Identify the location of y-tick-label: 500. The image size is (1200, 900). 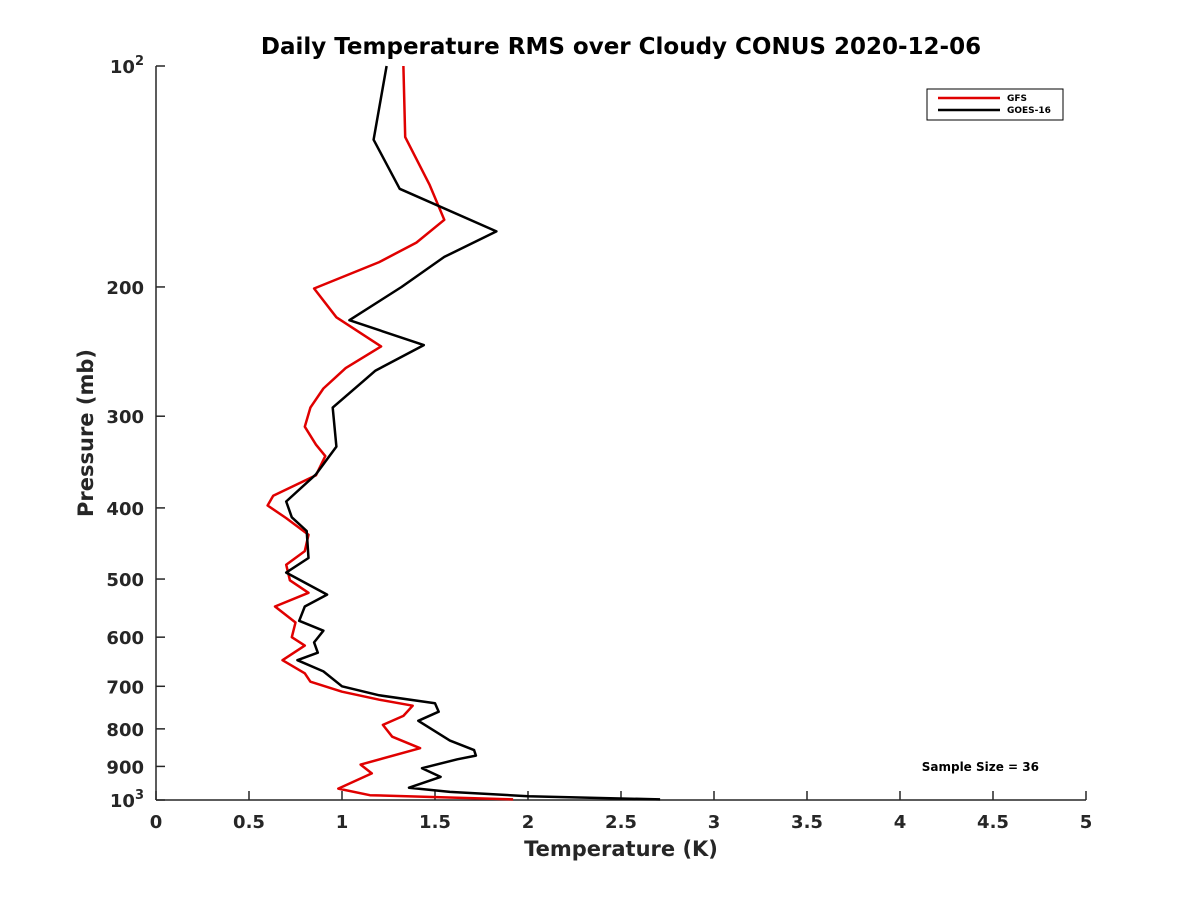
(125, 580).